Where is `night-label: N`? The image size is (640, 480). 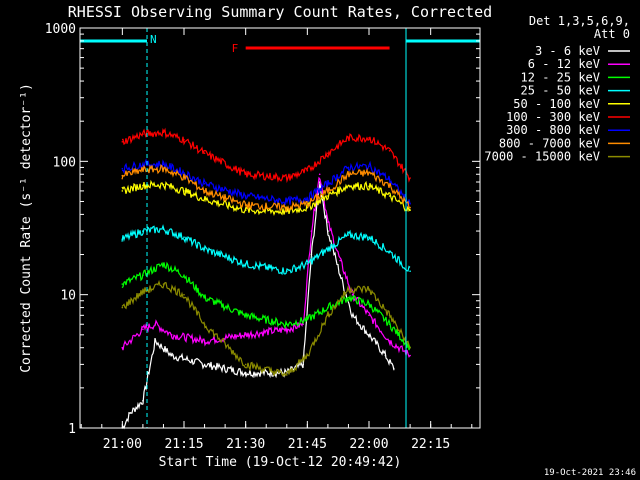 night-label: N is located at coordinates (153, 39).